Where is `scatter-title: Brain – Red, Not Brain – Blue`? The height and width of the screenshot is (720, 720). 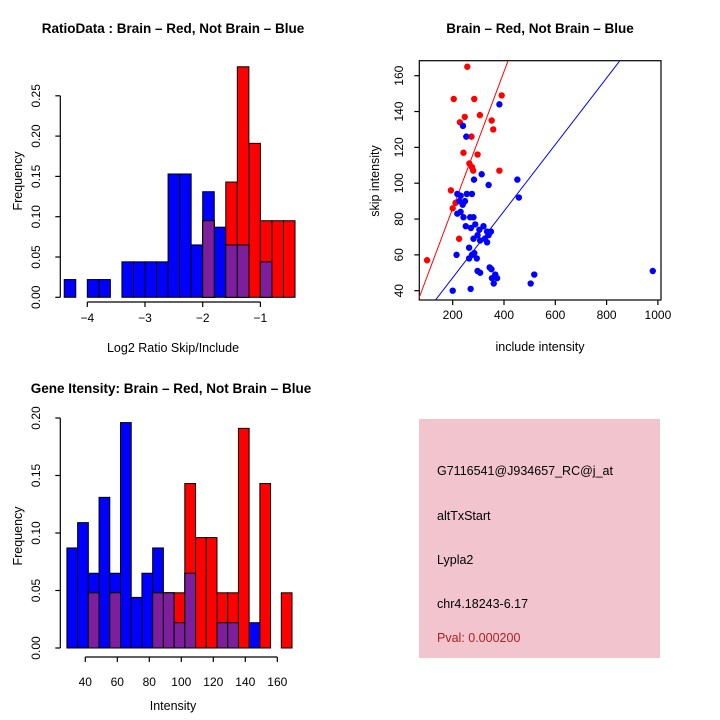
scatter-title: Brain – Red, Not Brain – Blue is located at coordinates (540, 28).